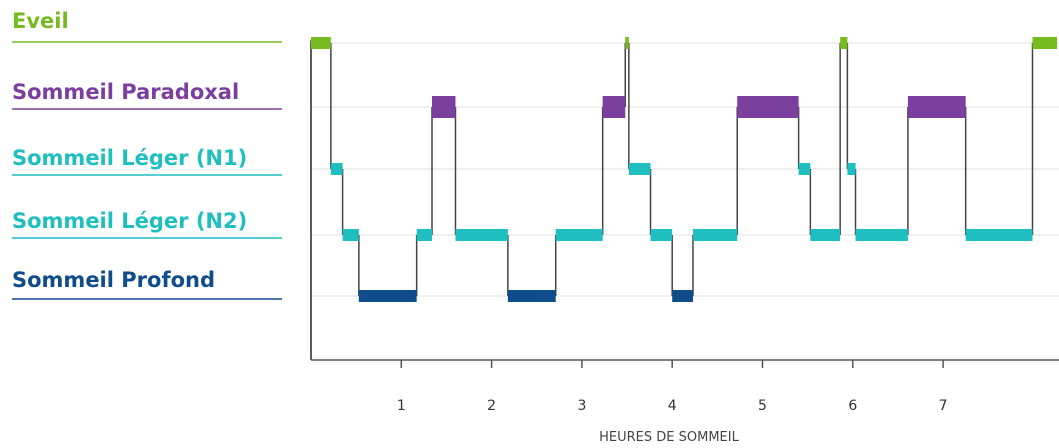 This screenshot has width=1059, height=448. What do you see at coordinates (672, 387) in the screenshot?
I see `x-ticks: 1 2 3 4 5 6 7` at bounding box center [672, 387].